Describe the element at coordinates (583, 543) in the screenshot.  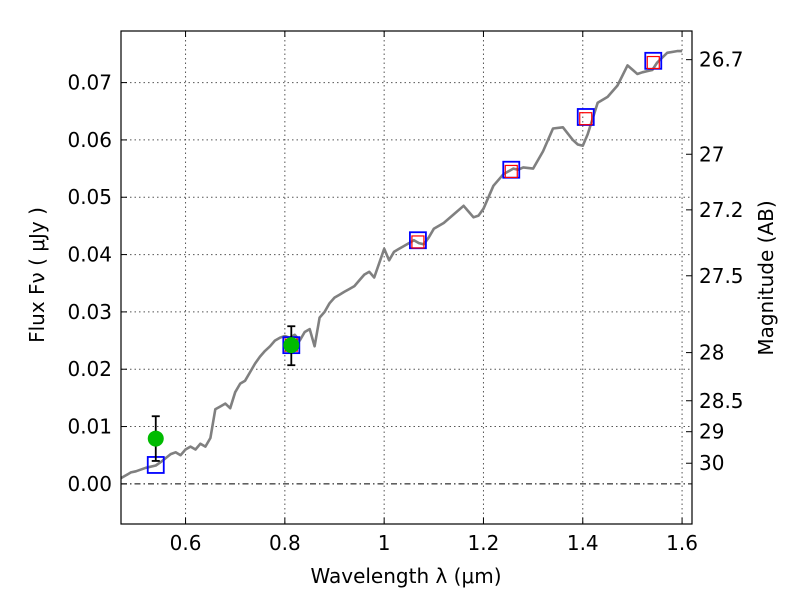
I see `x-tick-label-4: 1.4` at that location.